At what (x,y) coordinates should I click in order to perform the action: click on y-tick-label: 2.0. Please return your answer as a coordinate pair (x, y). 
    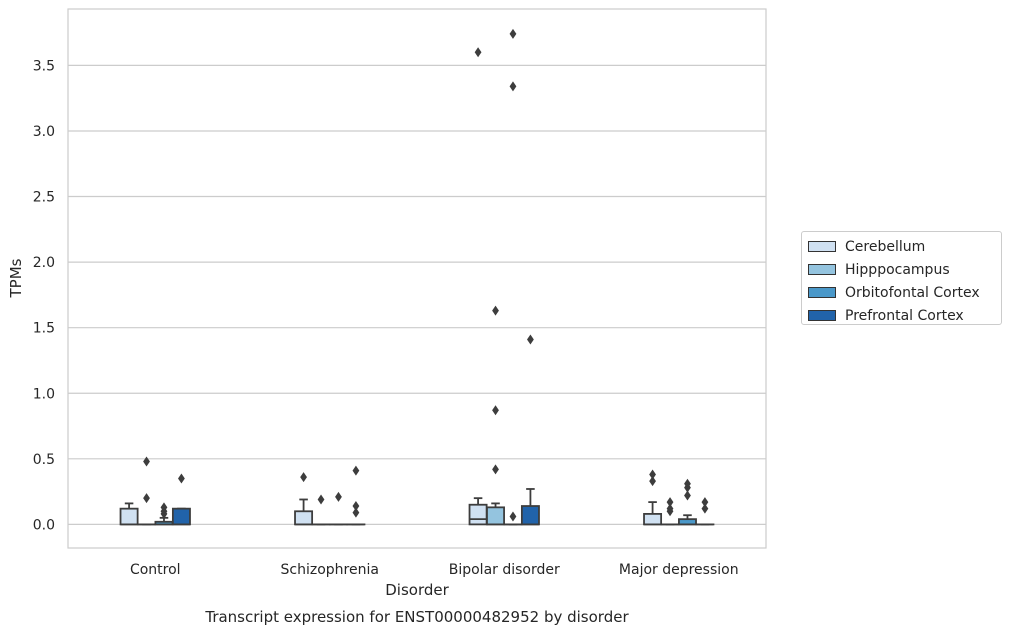
    Looking at the image, I should click on (44, 263).